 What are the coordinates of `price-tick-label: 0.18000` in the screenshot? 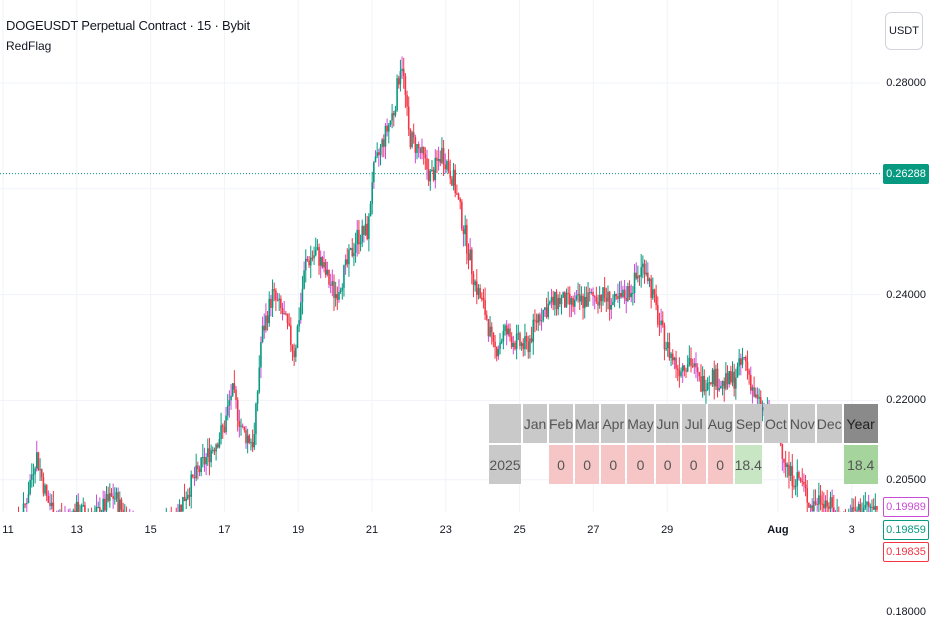 It's located at (906, 612).